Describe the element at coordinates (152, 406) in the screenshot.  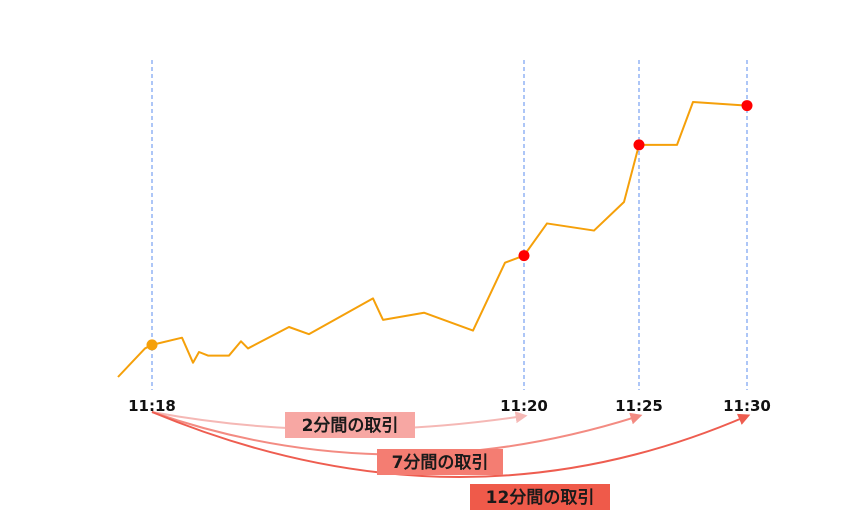
I see `tick-label-1118: 11:18` at that location.